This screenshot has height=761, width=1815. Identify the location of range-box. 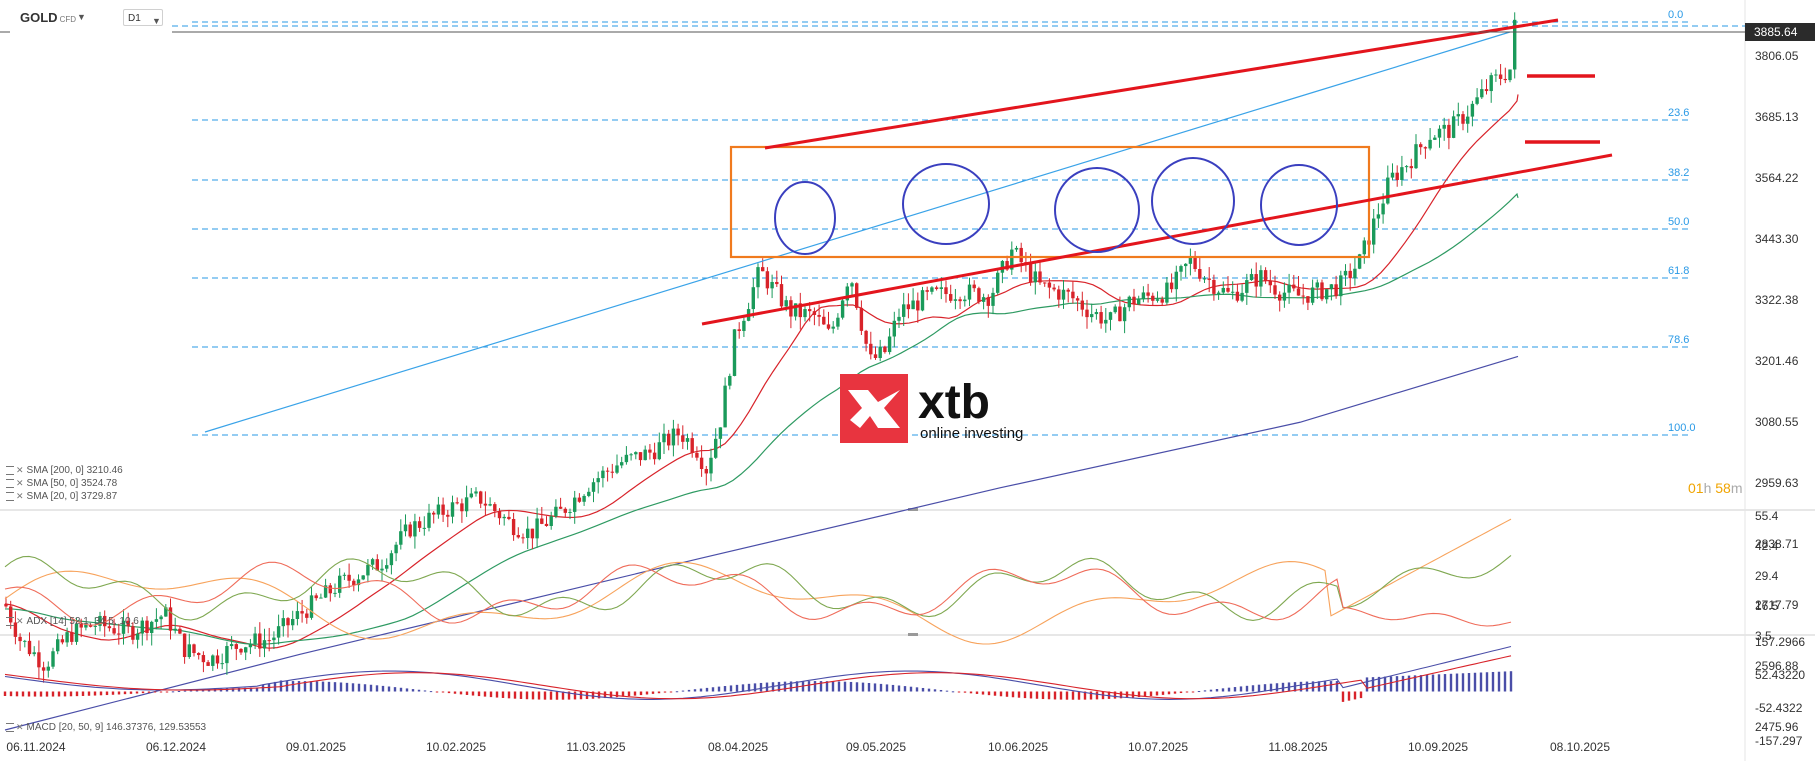
(1050, 202).